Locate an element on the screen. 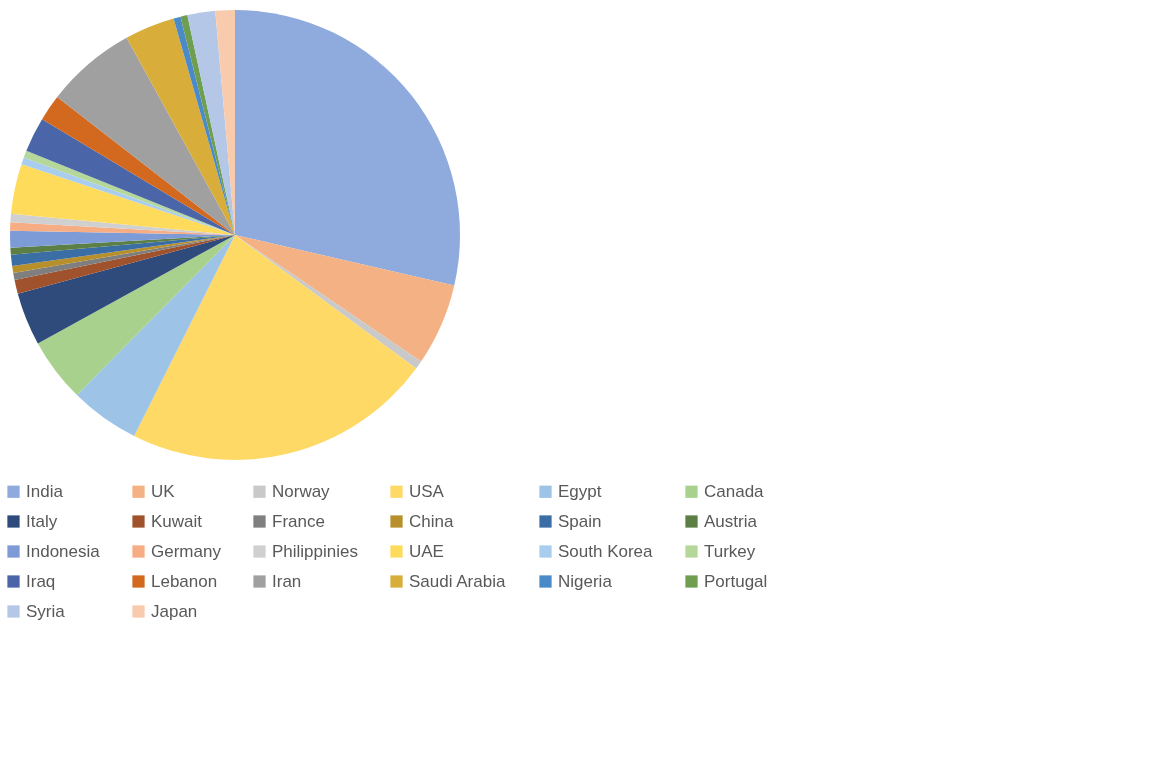  legend-label: Italy is located at coordinates (42, 521).